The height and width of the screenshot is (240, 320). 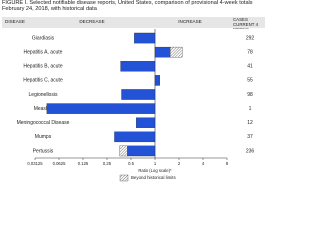 What do you see at coordinates (59, 163) in the screenshot?
I see `x-tick-label: 0.0625` at bounding box center [59, 163].